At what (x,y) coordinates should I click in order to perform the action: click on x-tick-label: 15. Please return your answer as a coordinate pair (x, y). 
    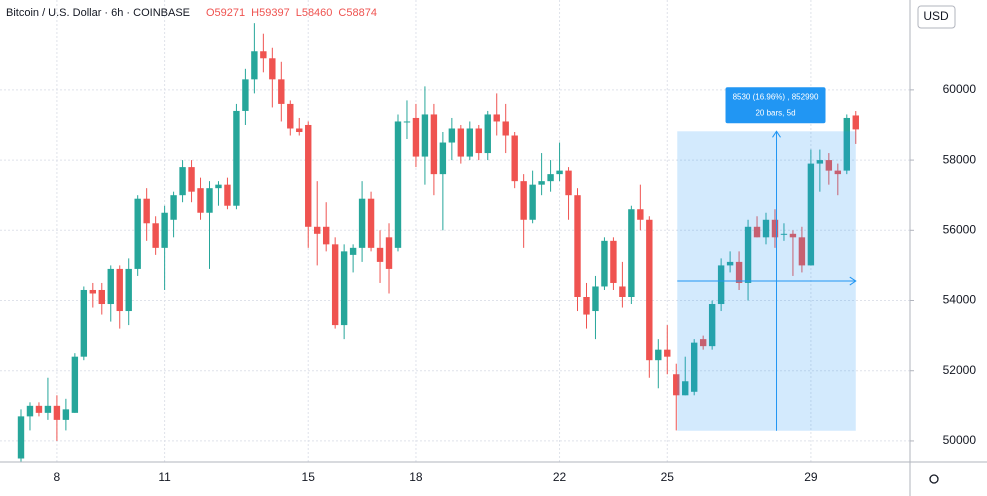
    Looking at the image, I should click on (309, 477).